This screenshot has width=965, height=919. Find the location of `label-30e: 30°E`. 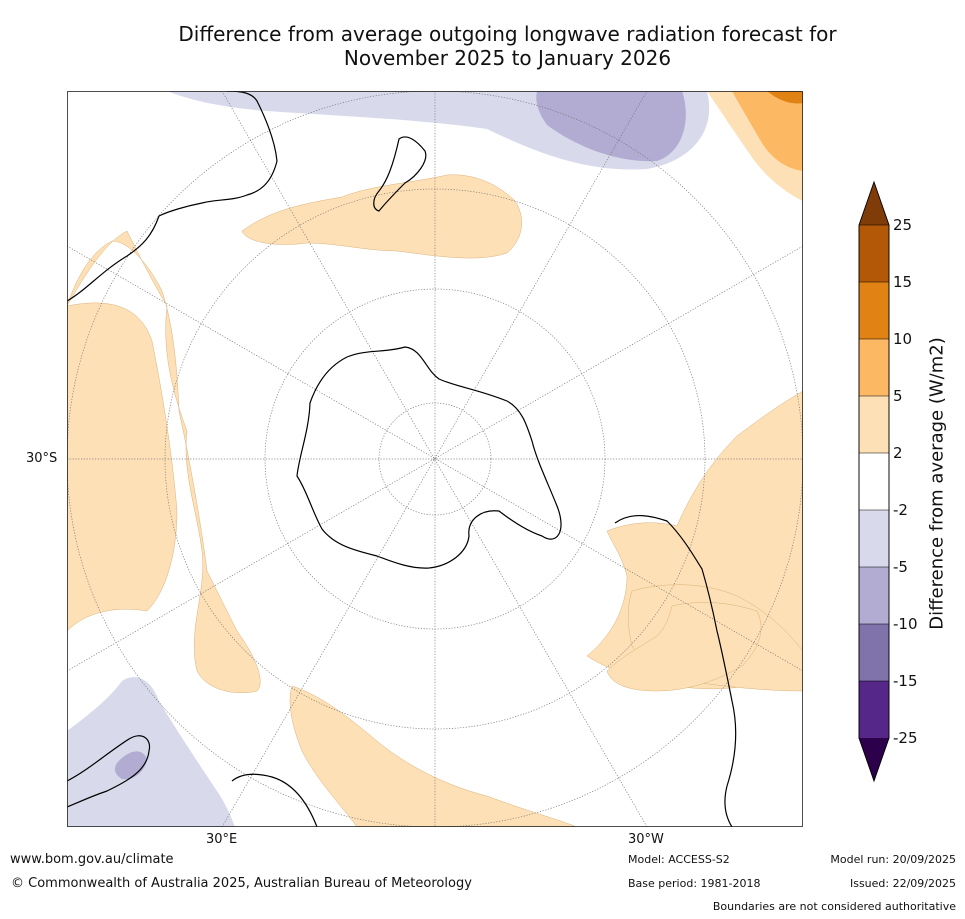

label-30e: 30°E is located at coordinates (222, 839).